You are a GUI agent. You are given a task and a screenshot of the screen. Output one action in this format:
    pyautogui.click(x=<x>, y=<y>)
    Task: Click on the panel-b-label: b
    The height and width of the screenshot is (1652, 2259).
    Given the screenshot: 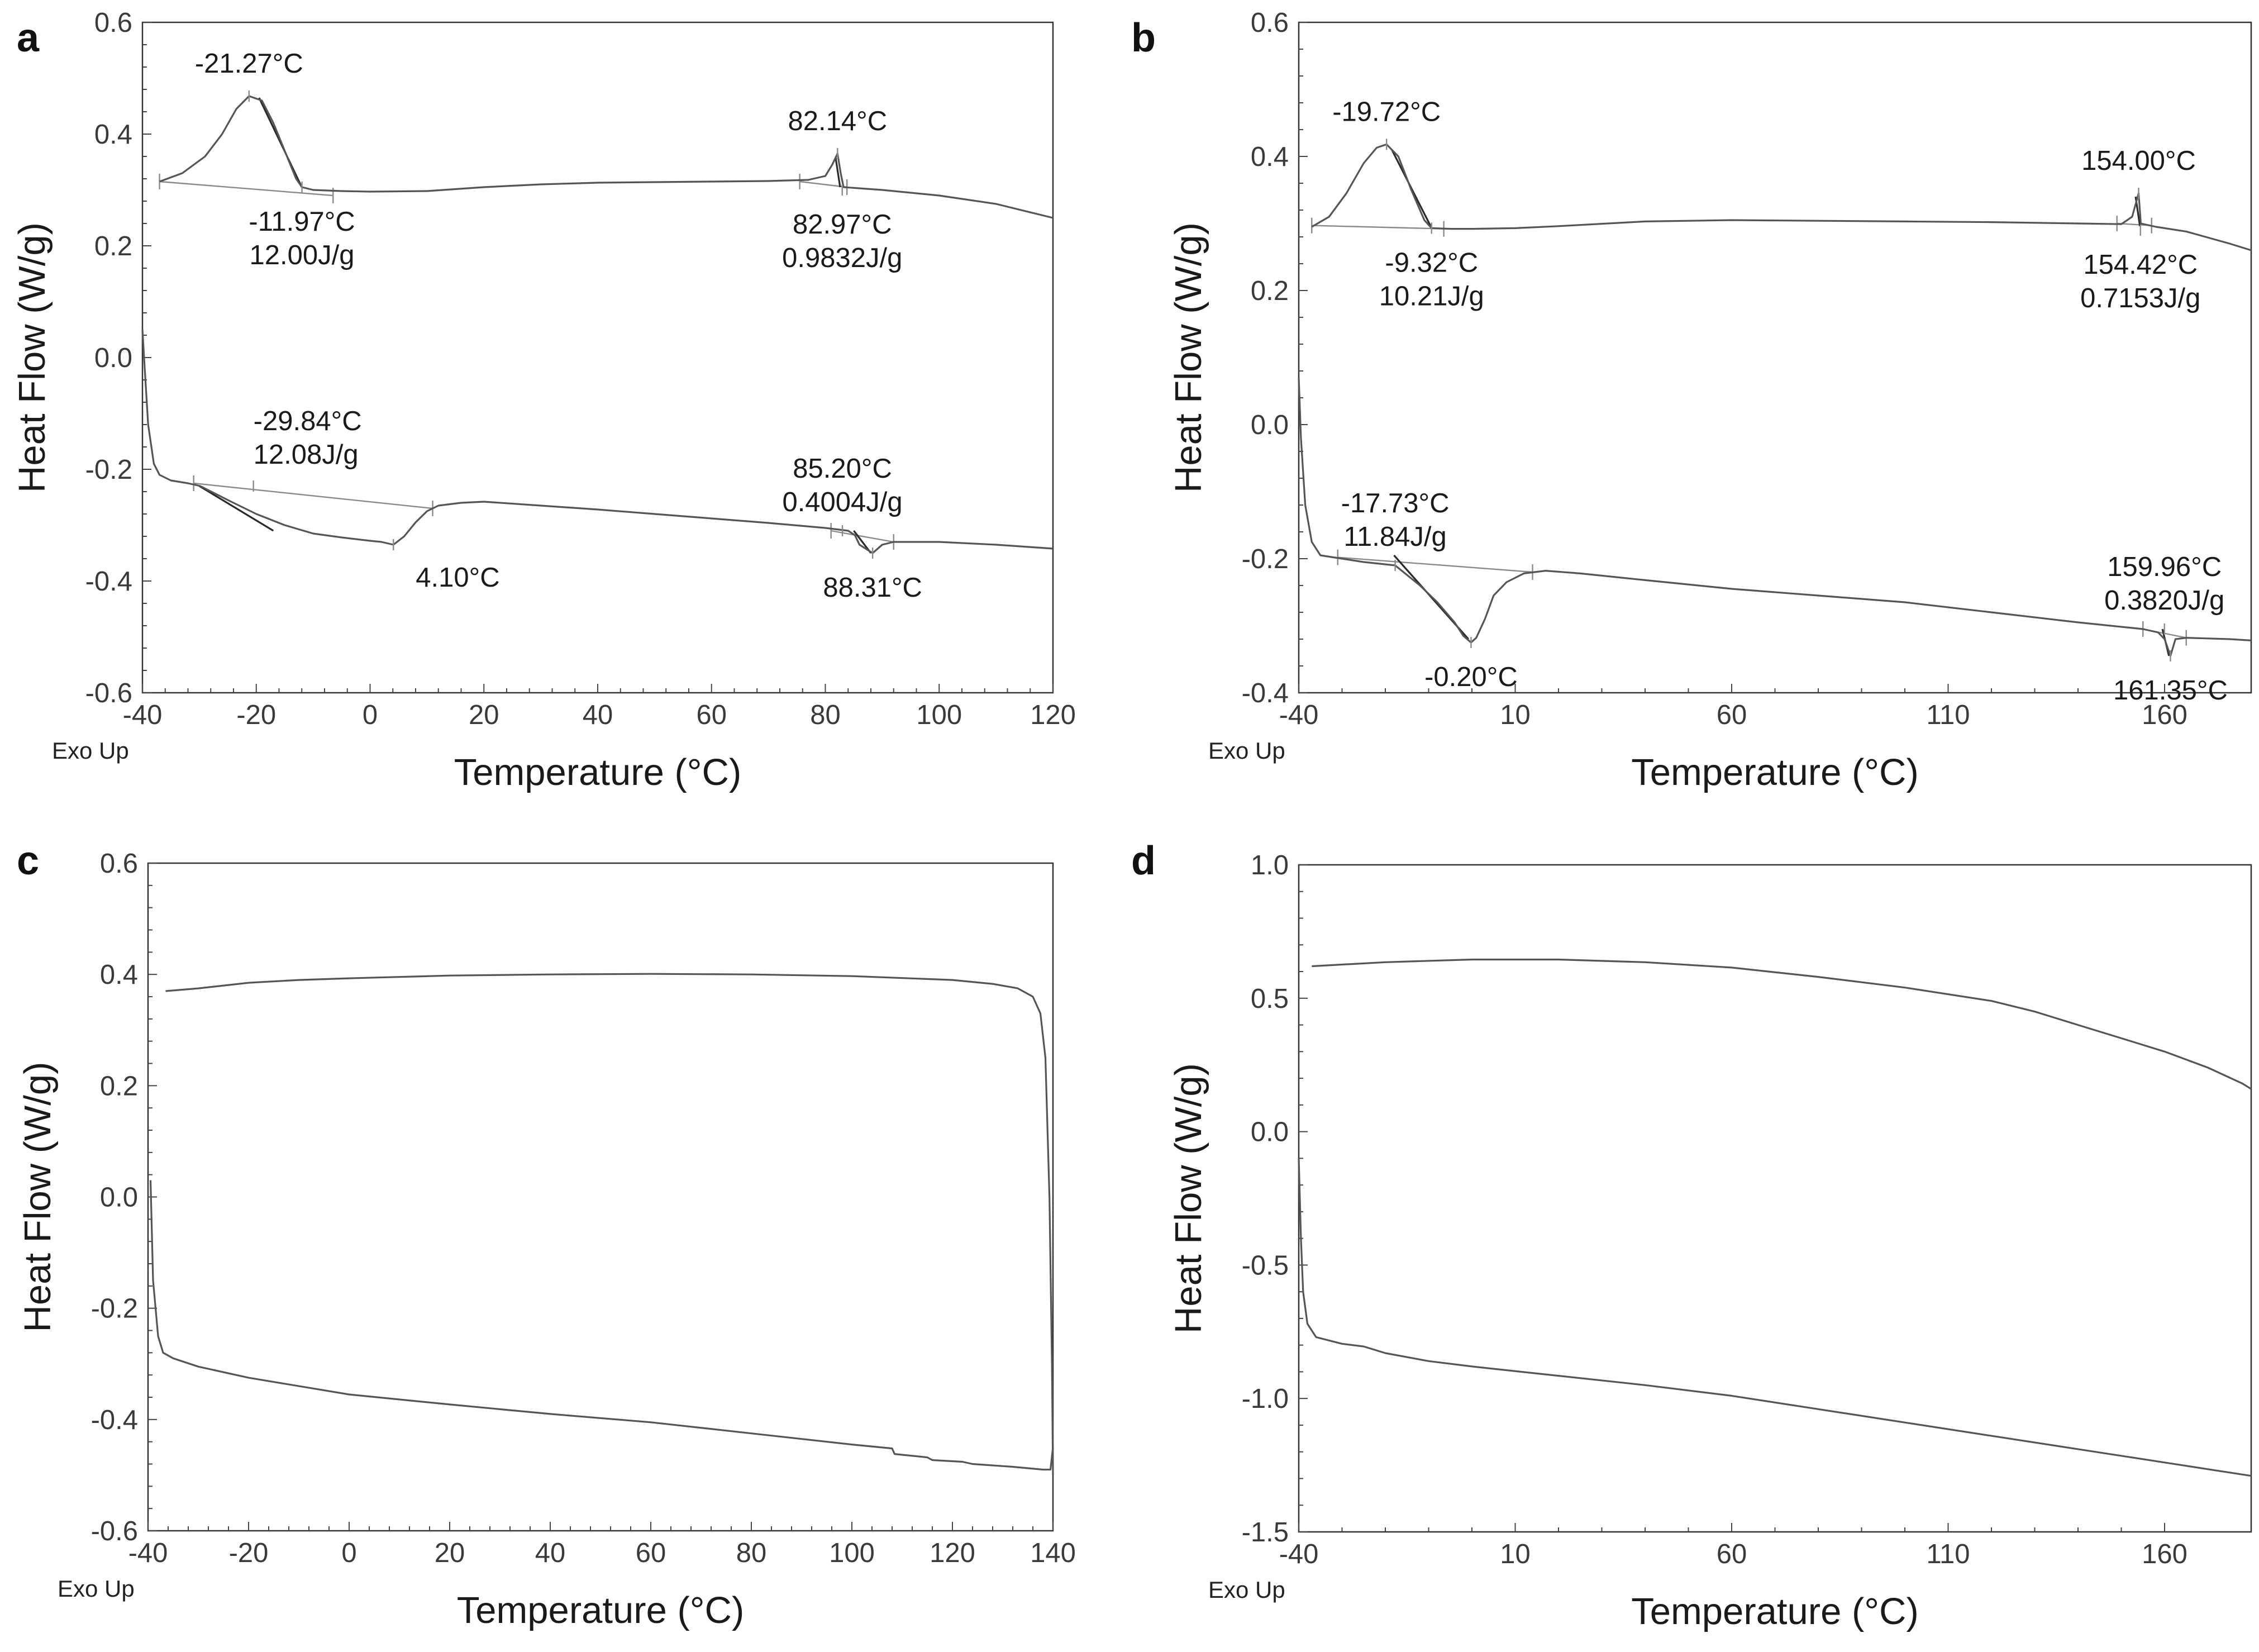 What is the action you would take?
    pyautogui.click(x=1143, y=38)
    